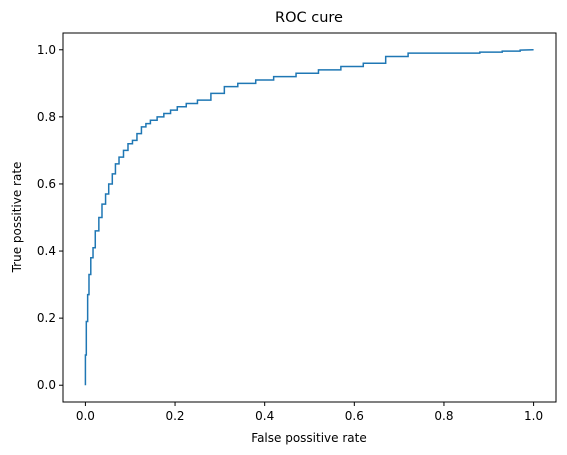 This screenshot has height=455, width=567. Describe the element at coordinates (309, 412) in the screenshot. I see `x-axis-ticks: 0.0 0.2 0.4 0.6 0.8 1.0` at that location.